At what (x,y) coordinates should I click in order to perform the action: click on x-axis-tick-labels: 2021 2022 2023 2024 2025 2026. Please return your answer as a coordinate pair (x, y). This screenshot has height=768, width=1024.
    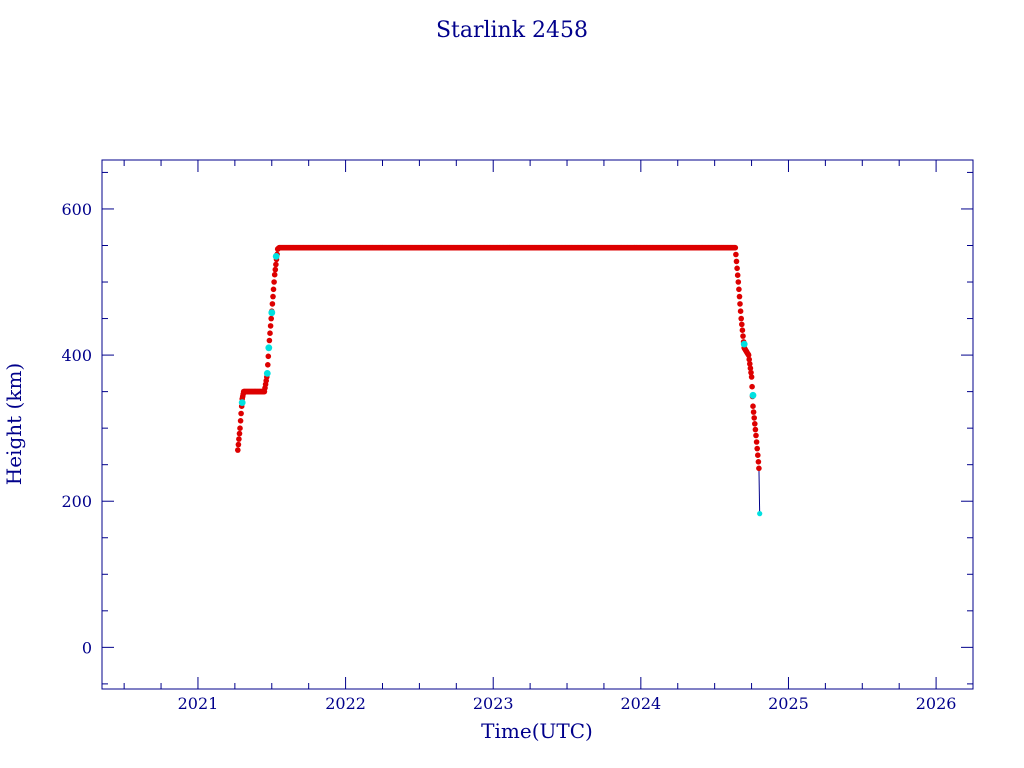
    Looking at the image, I should click on (567, 703).